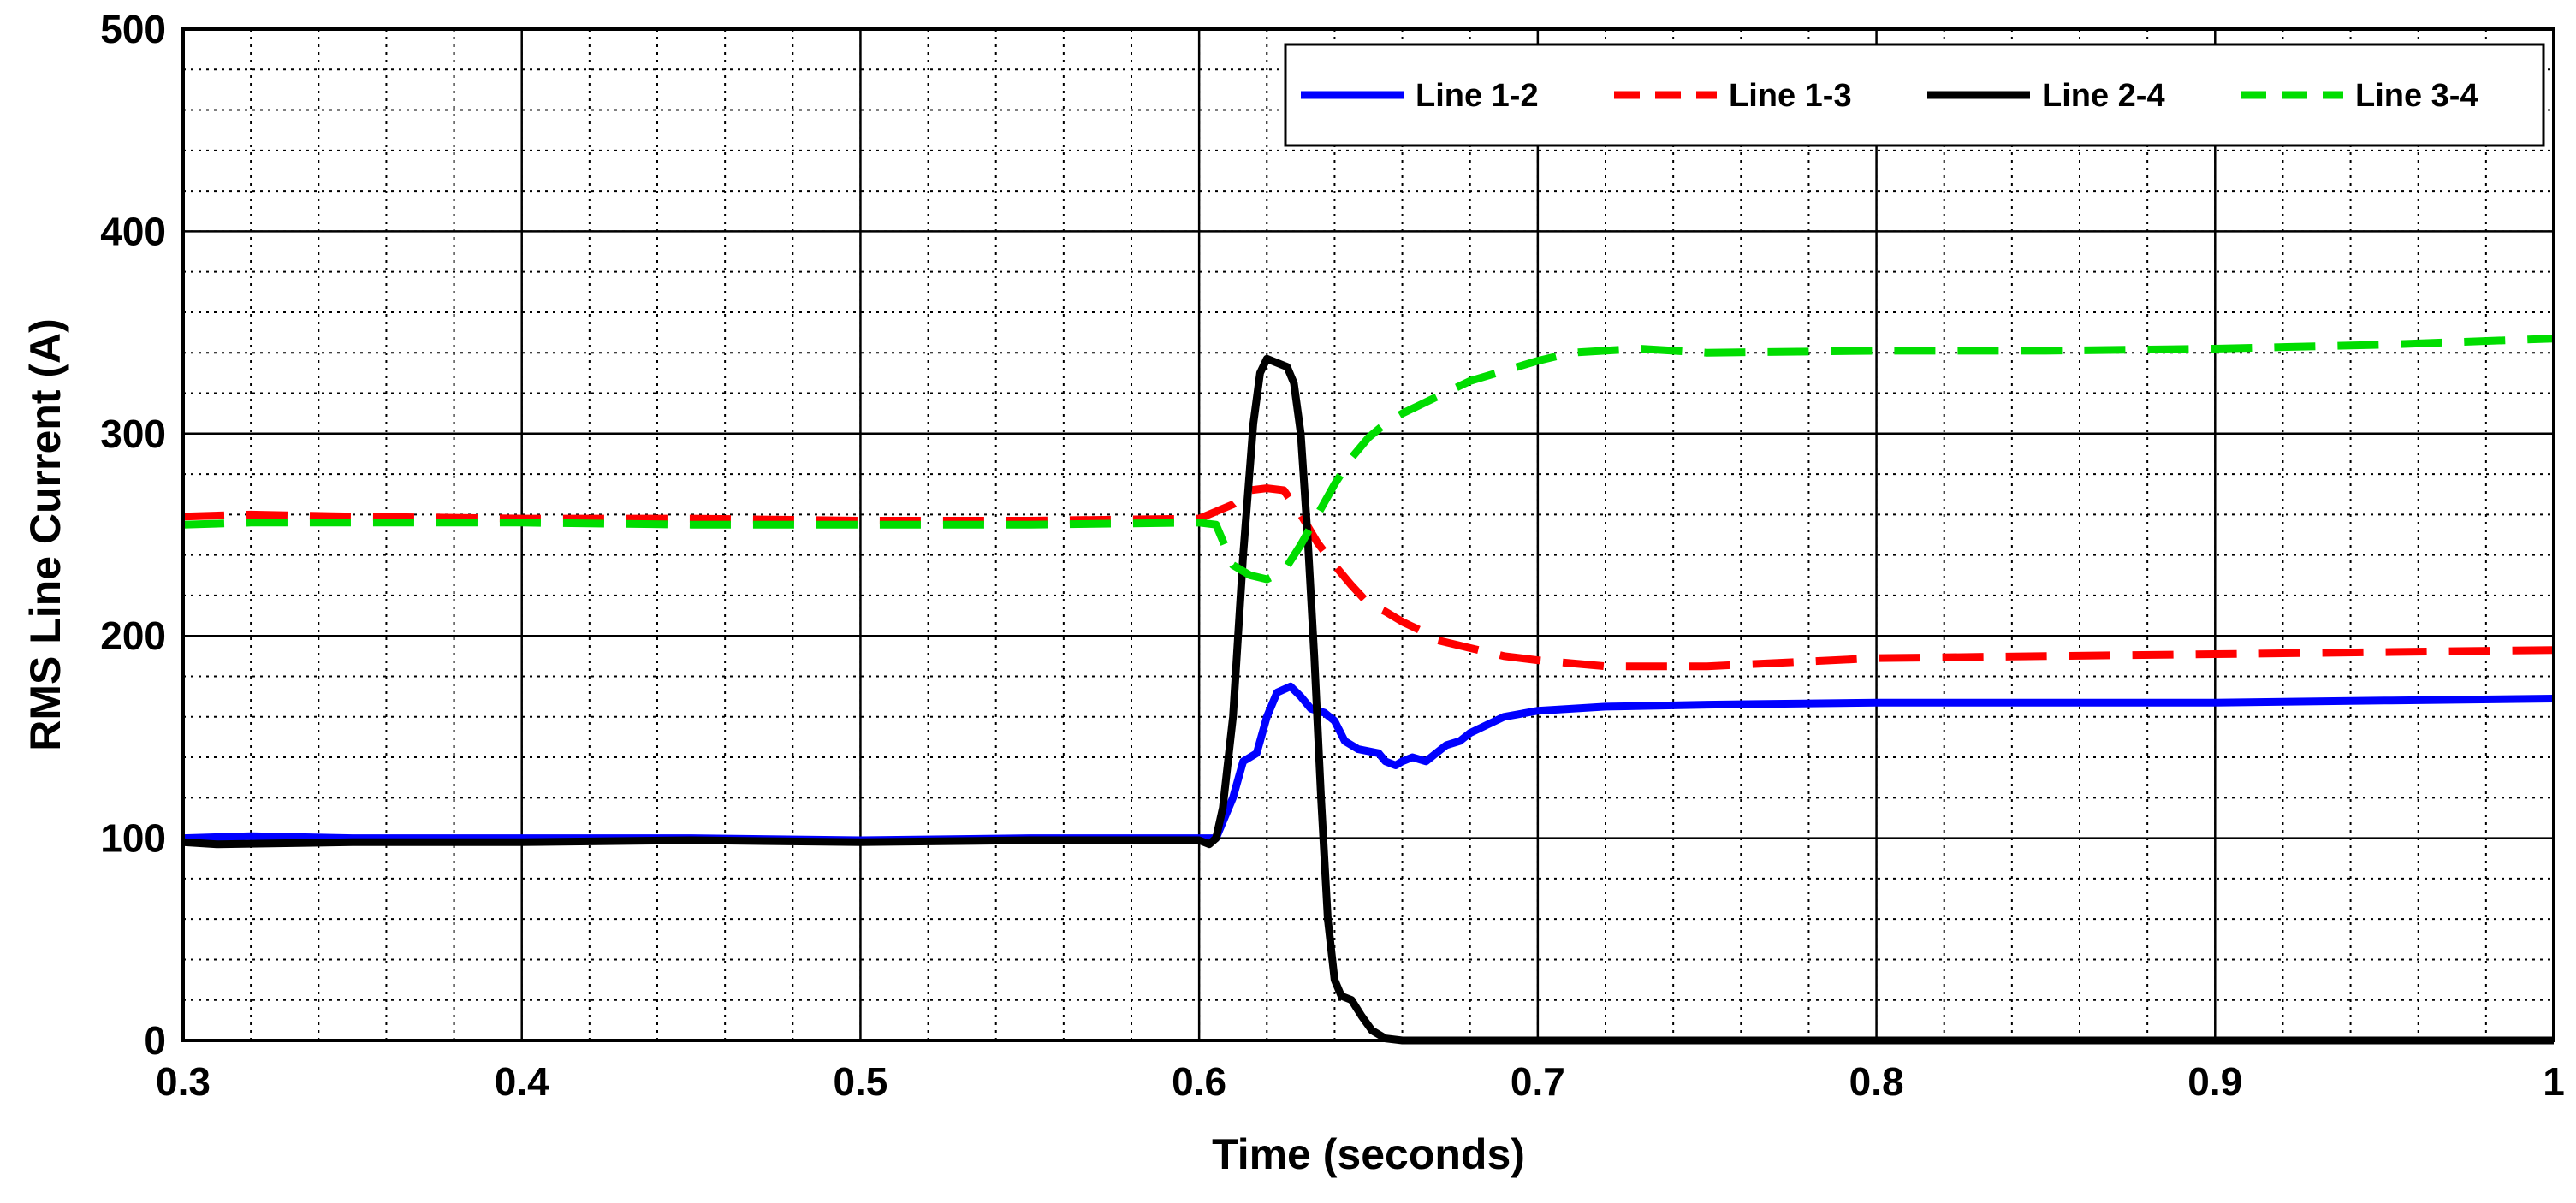 The width and height of the screenshot is (2576, 1203). I want to click on x-tick-label: 0.8, so click(1876, 1081).